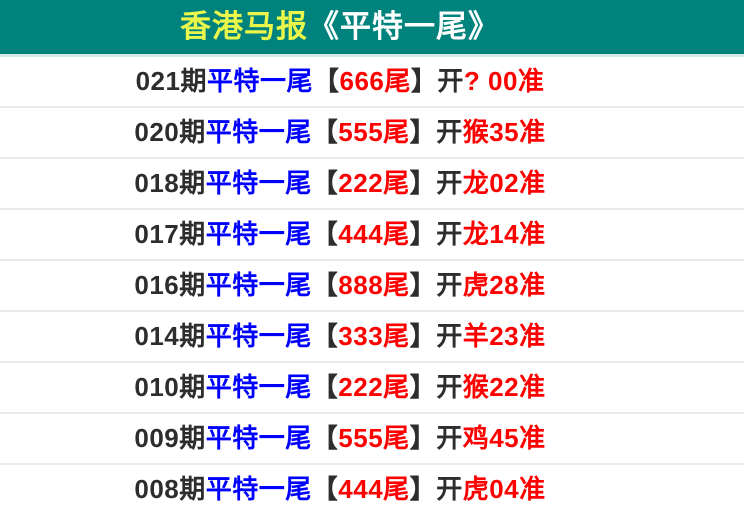 The image size is (744, 516). What do you see at coordinates (170, 234) in the screenshot?
I see `period-text: 017期` at bounding box center [170, 234].